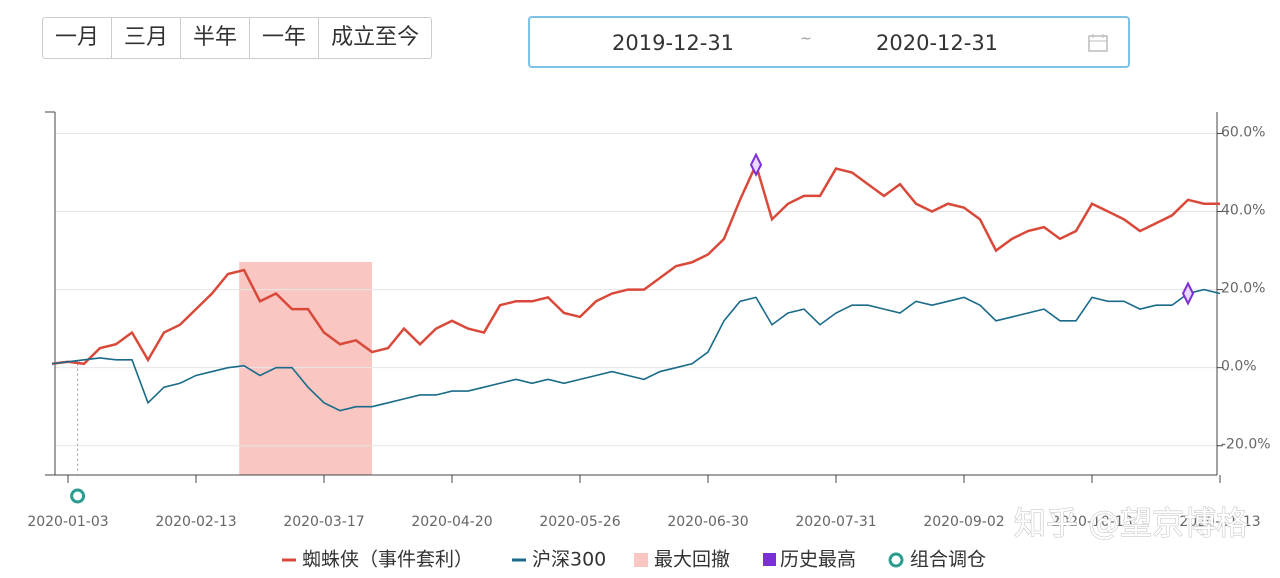  What do you see at coordinates (78, 496) in the screenshot?
I see `rebalance-marker` at bounding box center [78, 496].